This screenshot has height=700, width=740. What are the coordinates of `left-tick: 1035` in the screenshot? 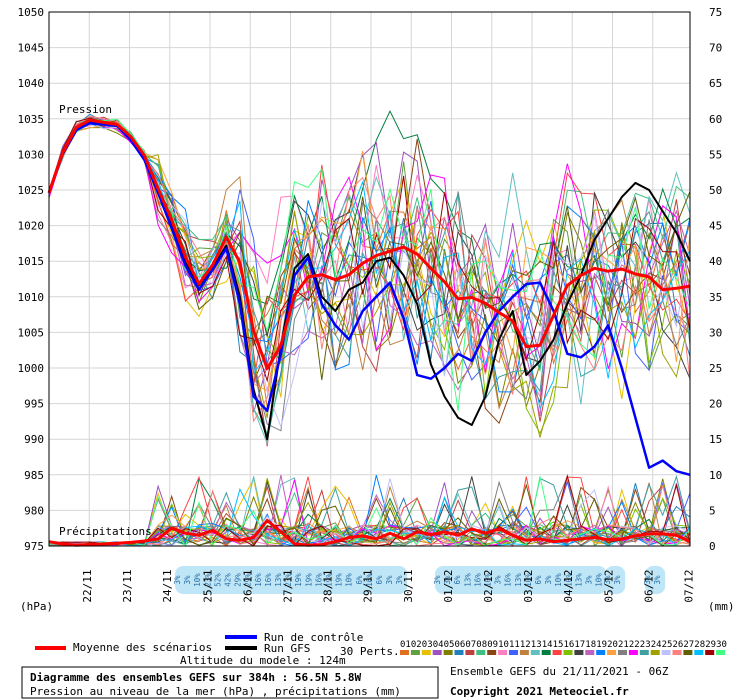 It's located at (31, 119).